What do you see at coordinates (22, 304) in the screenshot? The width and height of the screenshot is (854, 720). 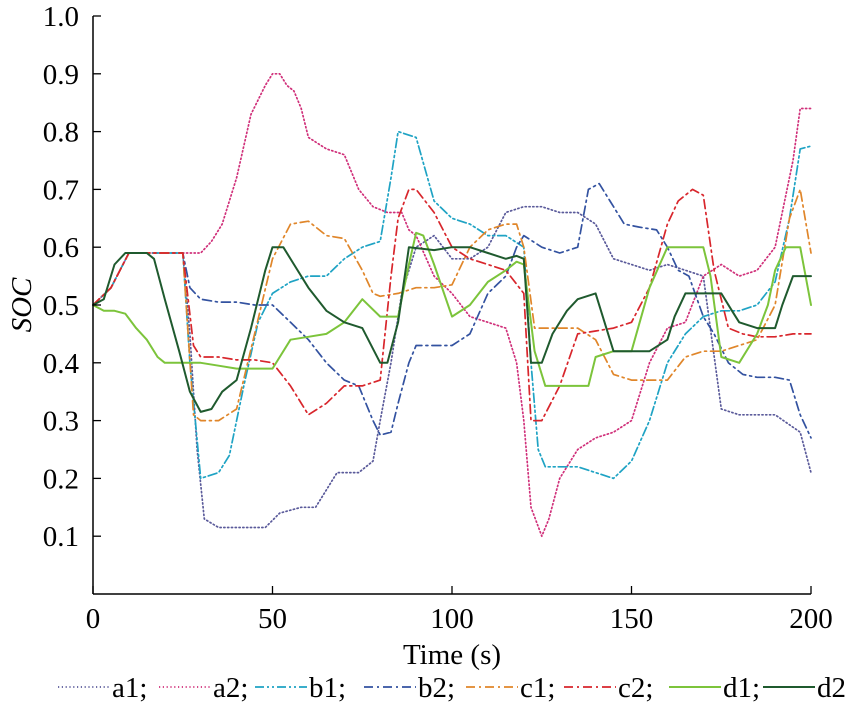 I see `y-axis-title: SOC` at bounding box center [22, 304].